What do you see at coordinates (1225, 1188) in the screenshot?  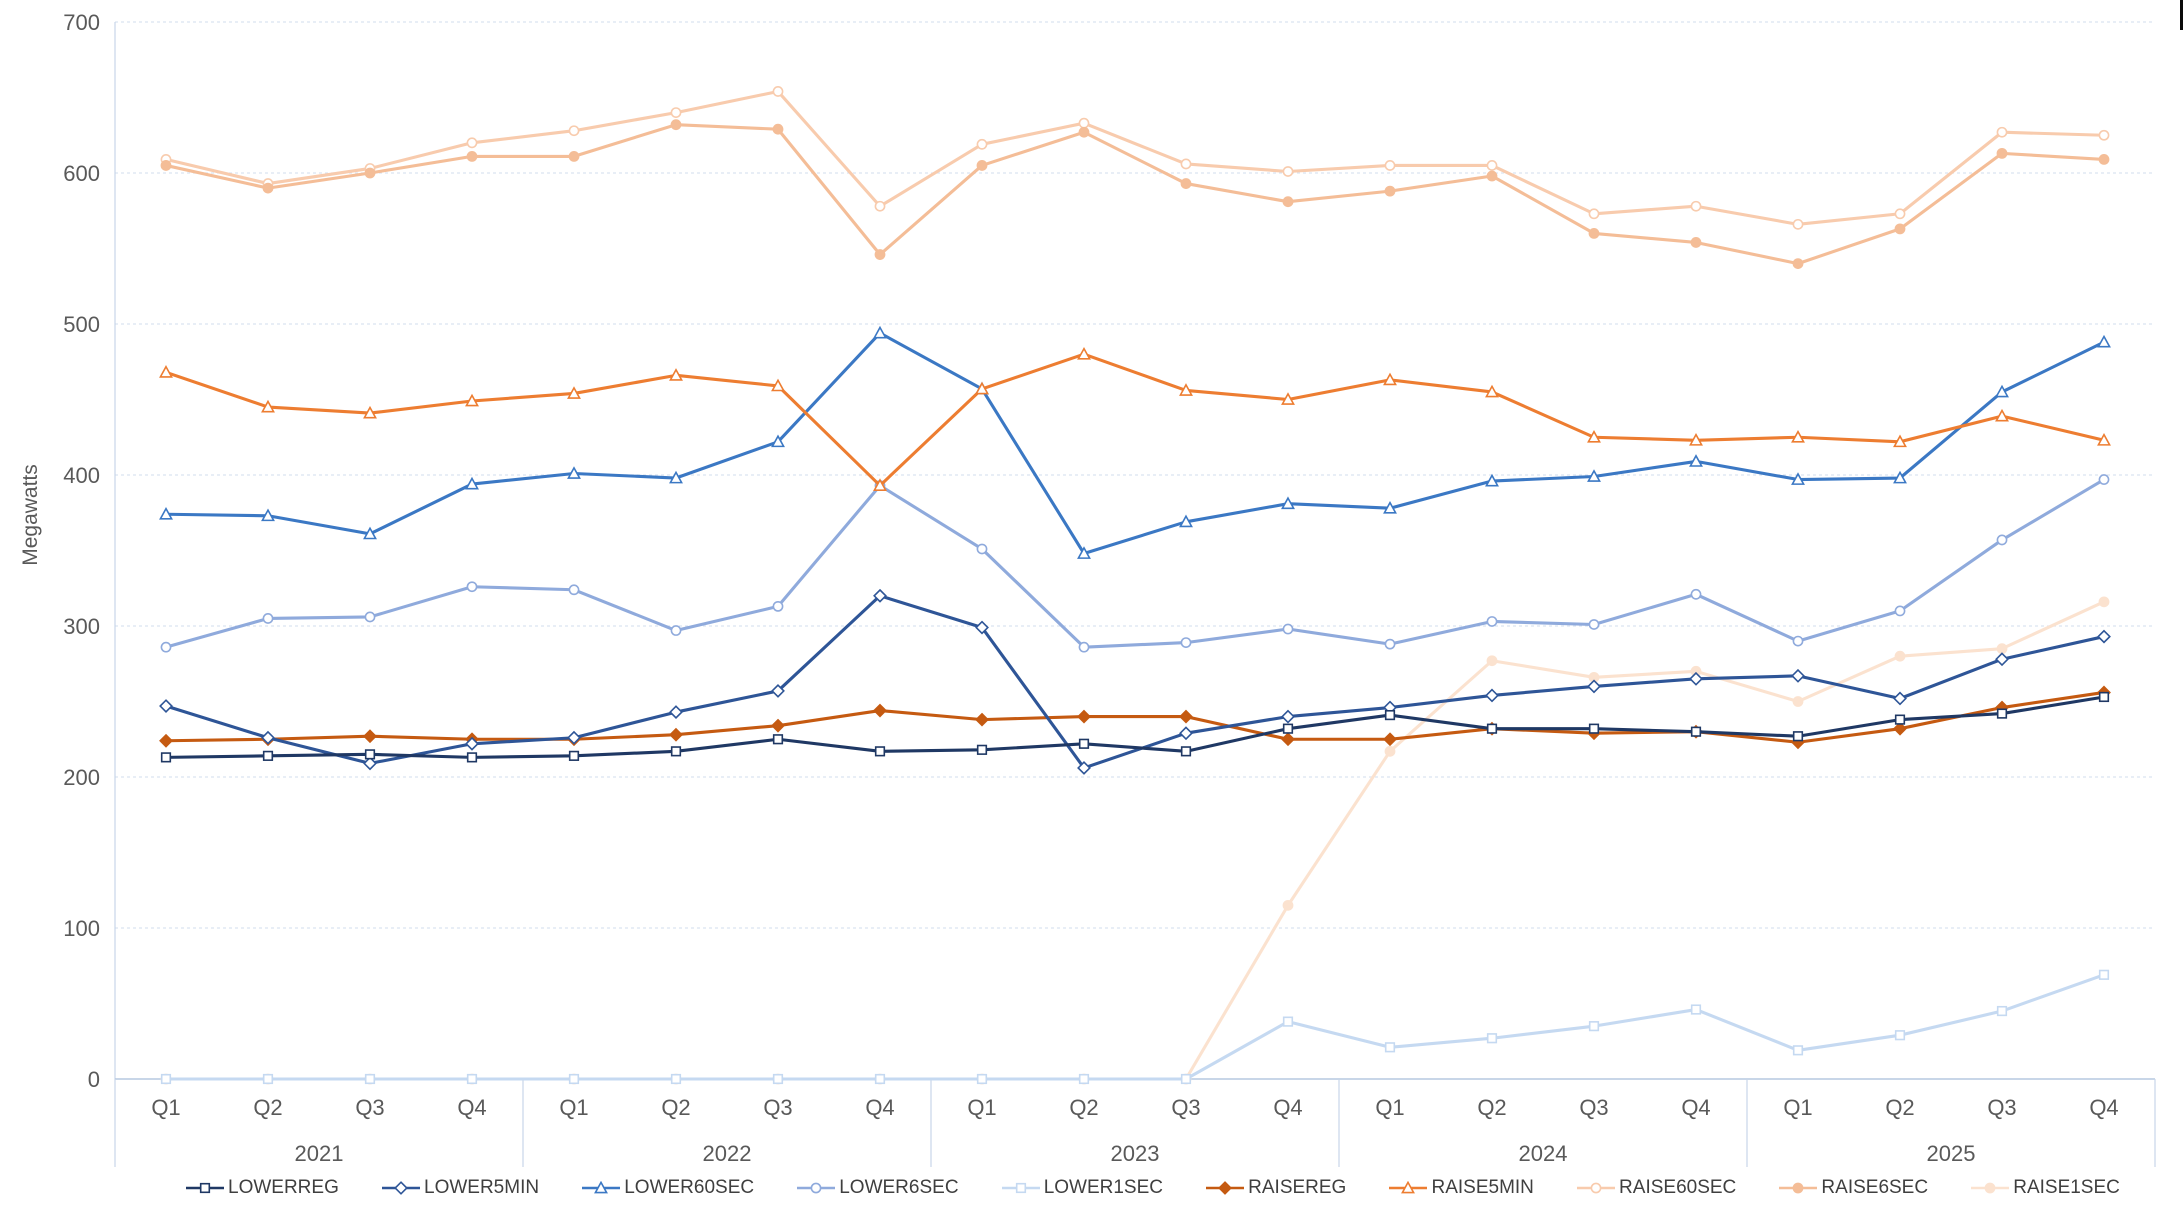 I see `legend-swatch-raisereg` at bounding box center [1225, 1188].